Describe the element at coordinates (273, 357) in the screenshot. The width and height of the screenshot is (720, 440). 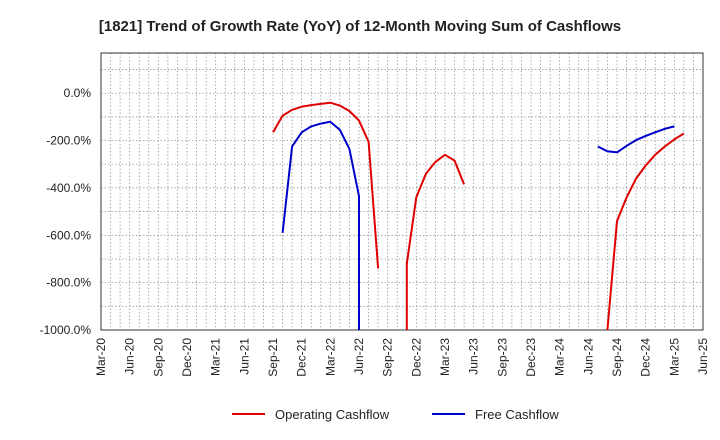
I see `x-tick-label: Sep-21` at that location.